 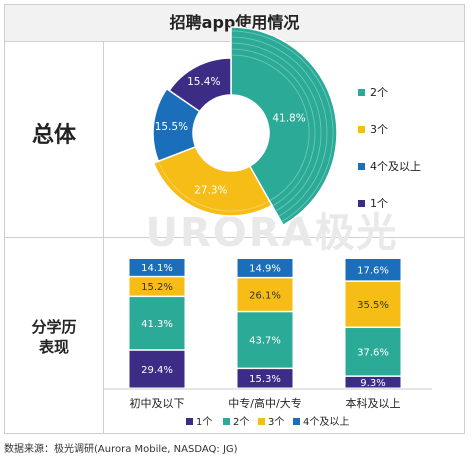 What do you see at coordinates (276, 422) in the screenshot?
I see `bar-legend-label: 3个` at bounding box center [276, 422].